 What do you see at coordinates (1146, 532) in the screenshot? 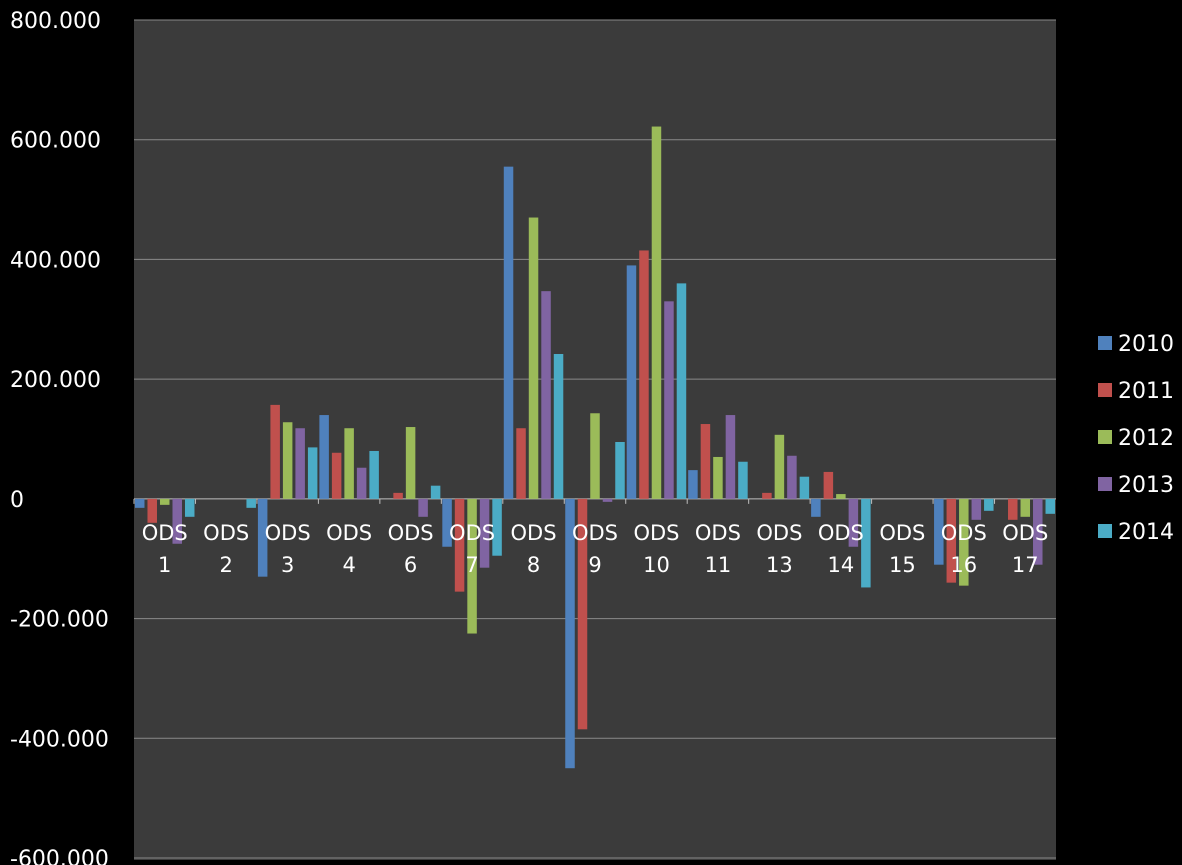
I see `legend-label-2014: 2014` at bounding box center [1146, 532].